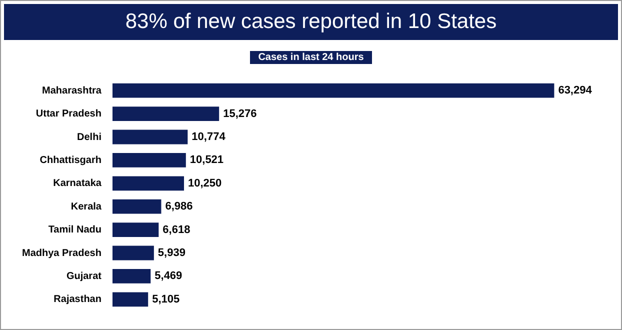  Describe the element at coordinates (77, 184) in the screenshot. I see `y-tick-label: Karnataka` at that location.